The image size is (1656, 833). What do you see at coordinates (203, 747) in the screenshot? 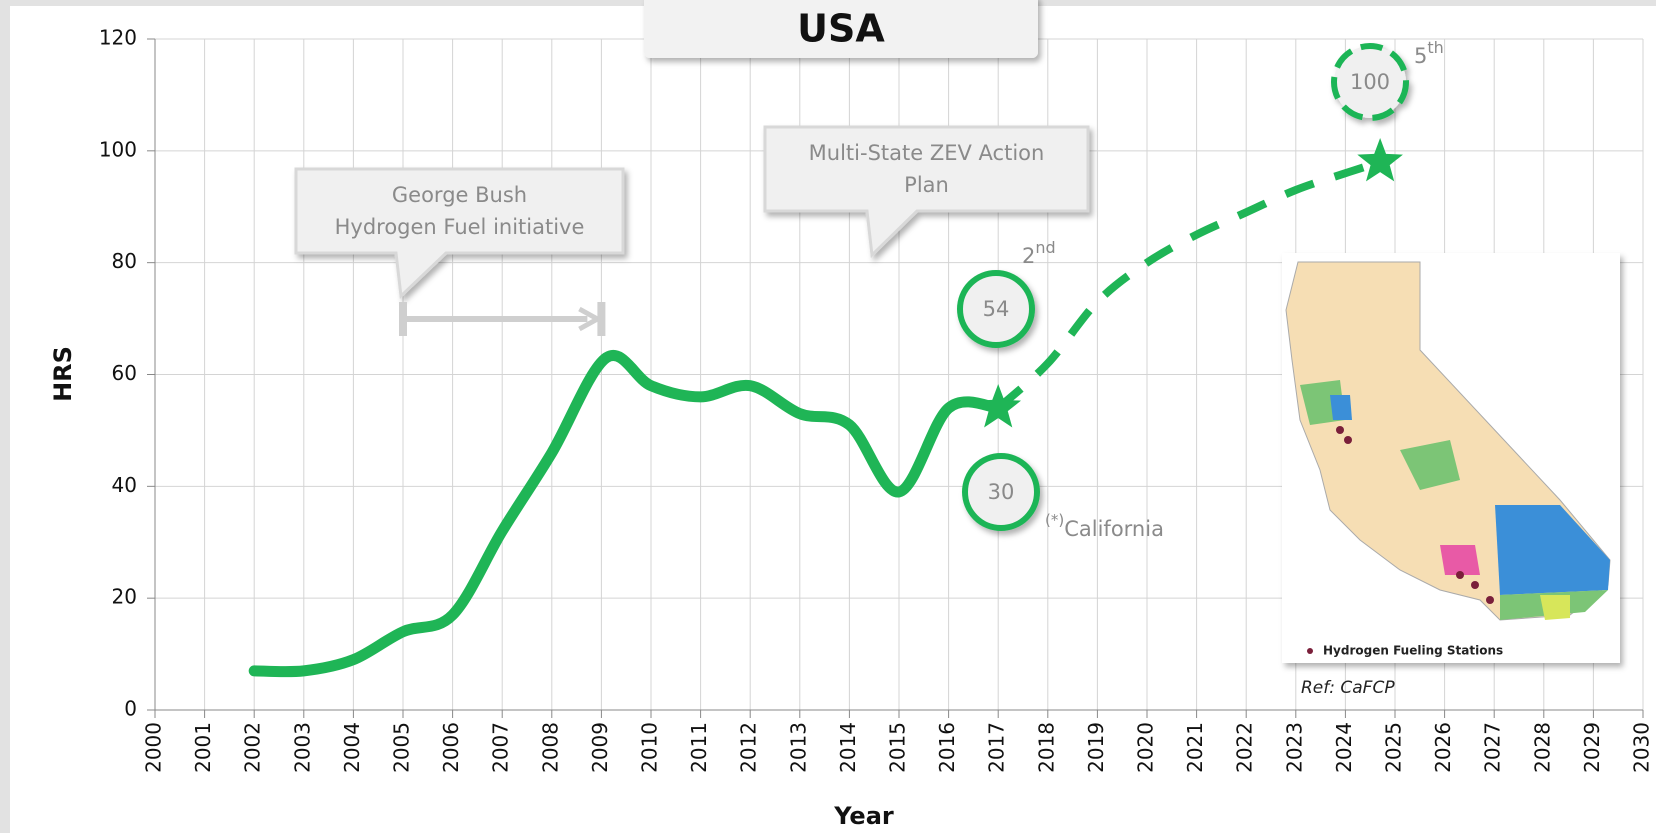
I see `x-tick-label: 2001` at bounding box center [203, 747].